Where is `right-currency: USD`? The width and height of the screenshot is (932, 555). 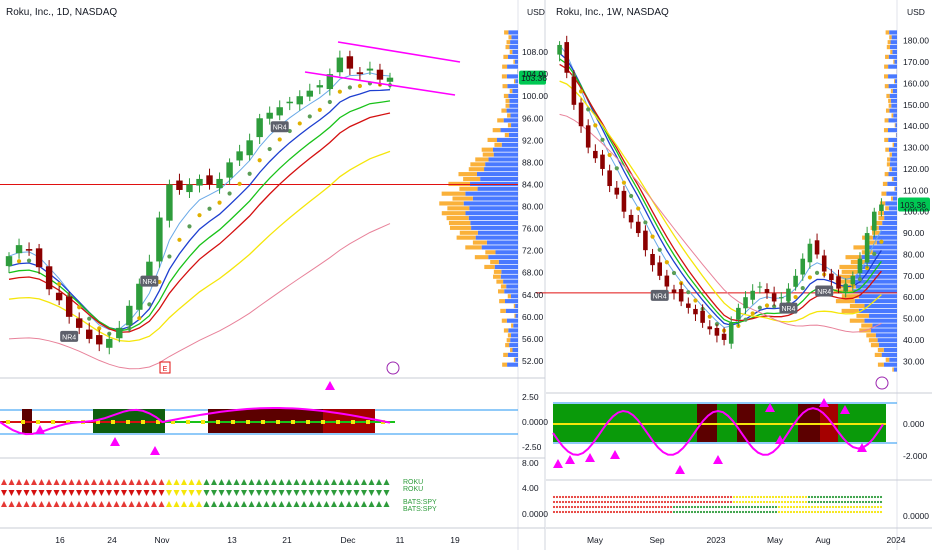
right-currency: USD is located at coordinates (916, 12).